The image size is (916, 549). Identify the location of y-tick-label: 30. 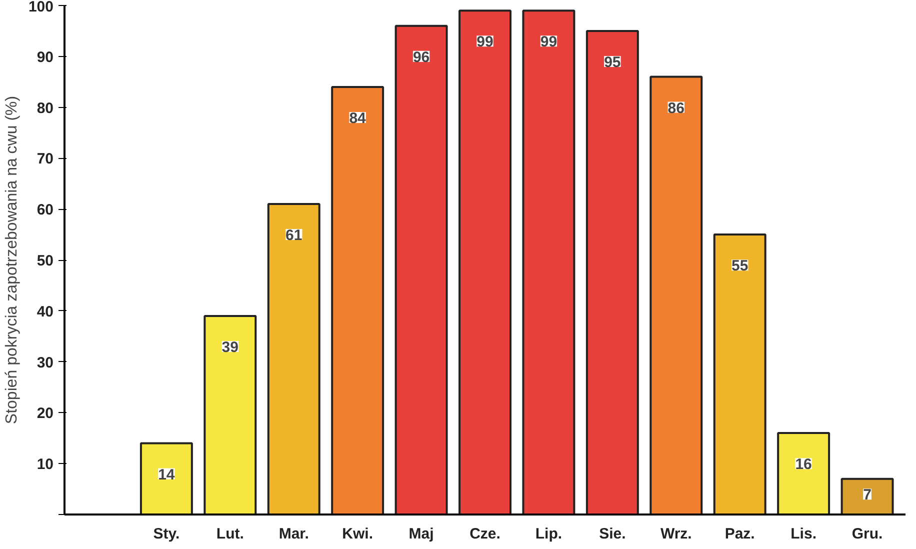
(45, 363).